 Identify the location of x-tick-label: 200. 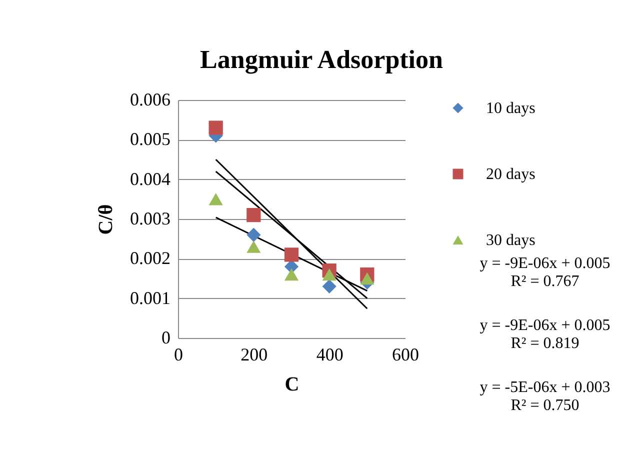
(254, 354).